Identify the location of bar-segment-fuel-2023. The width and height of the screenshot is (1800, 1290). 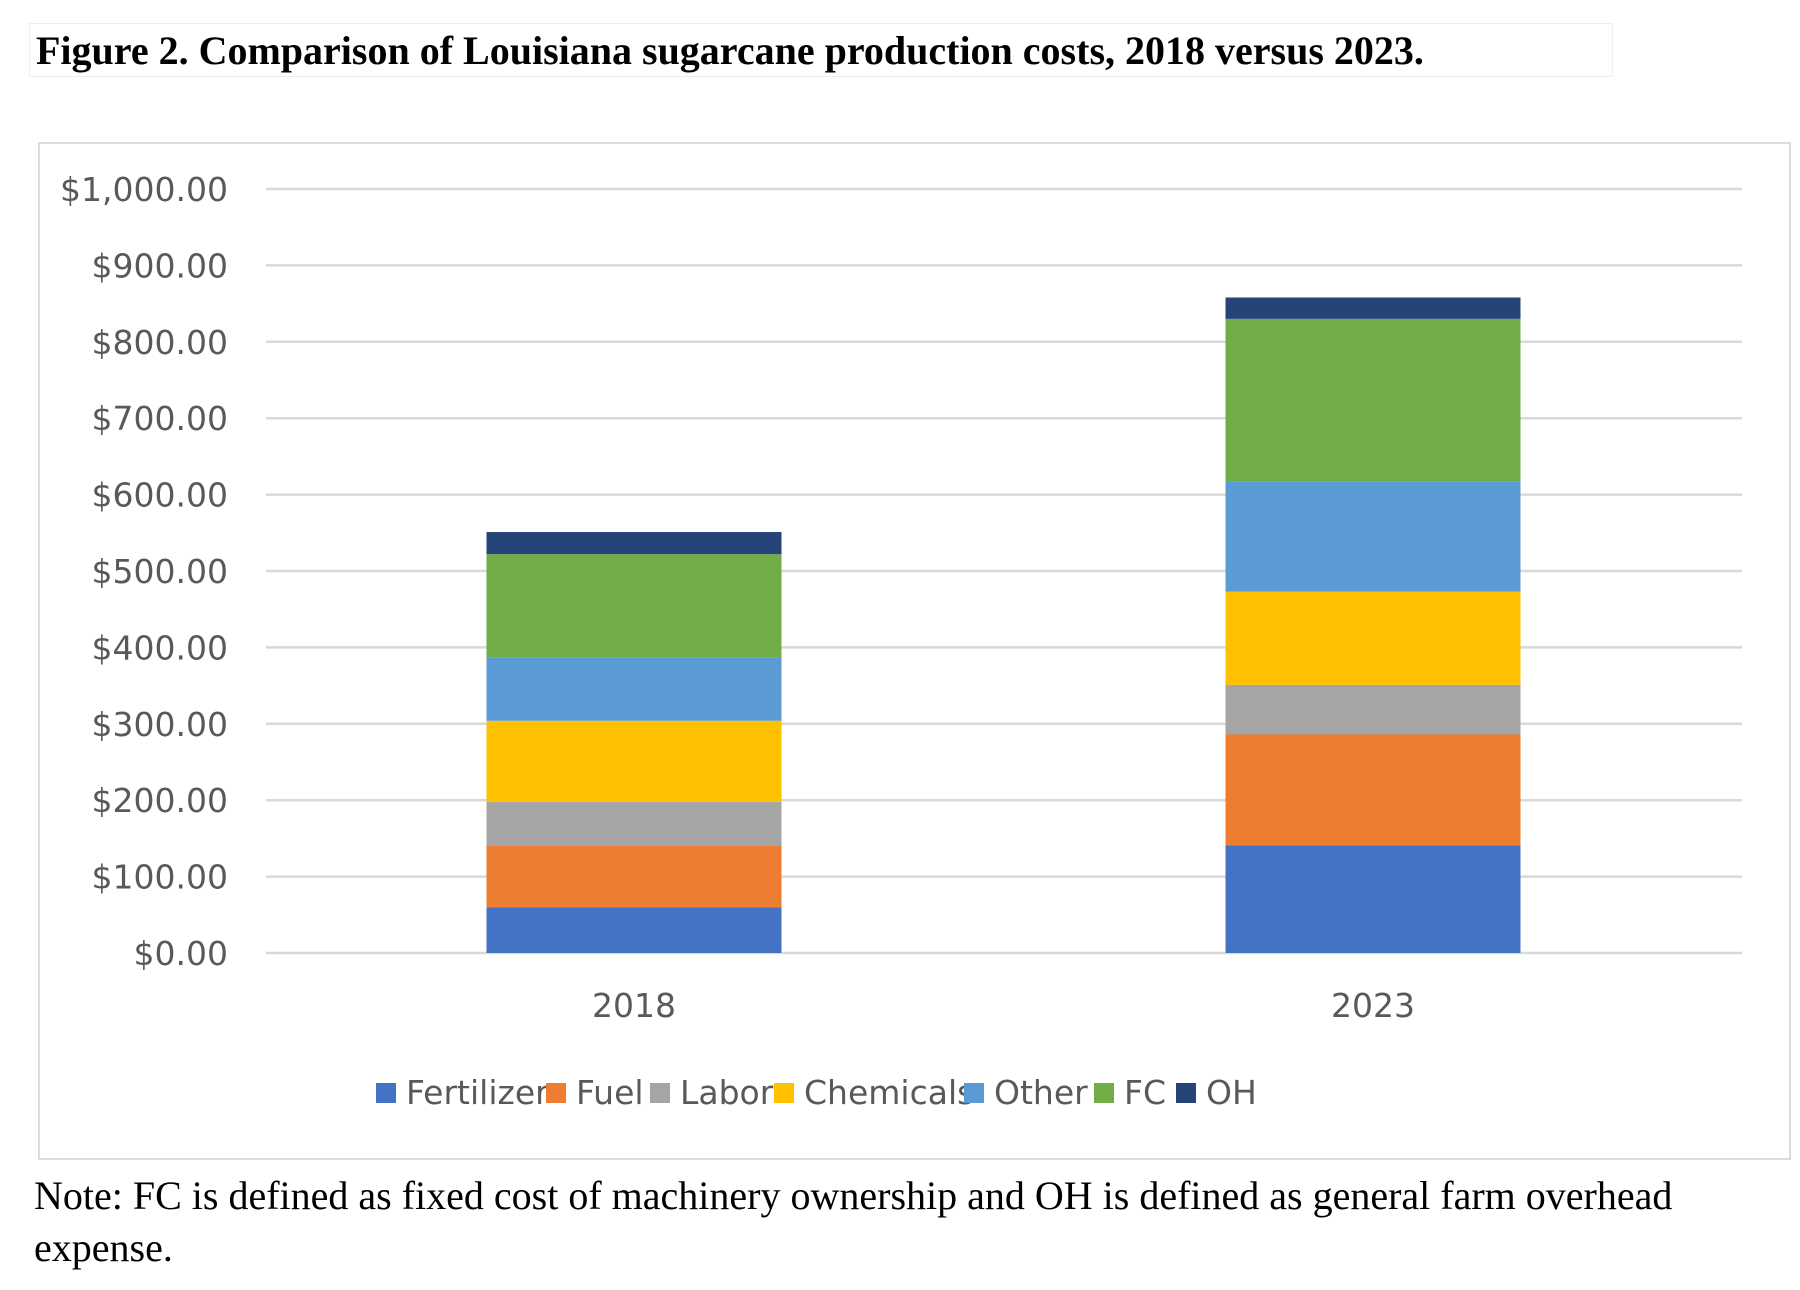
(1373, 790).